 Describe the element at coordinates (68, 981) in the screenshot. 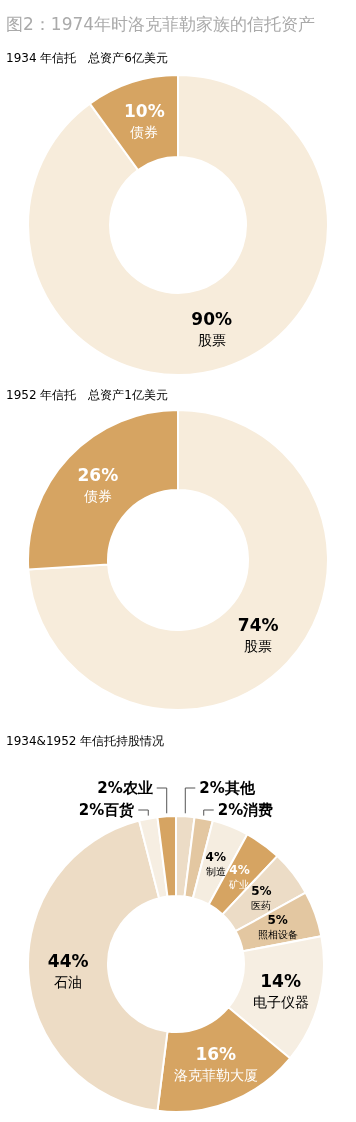

I see `slice-label: 石油` at that location.